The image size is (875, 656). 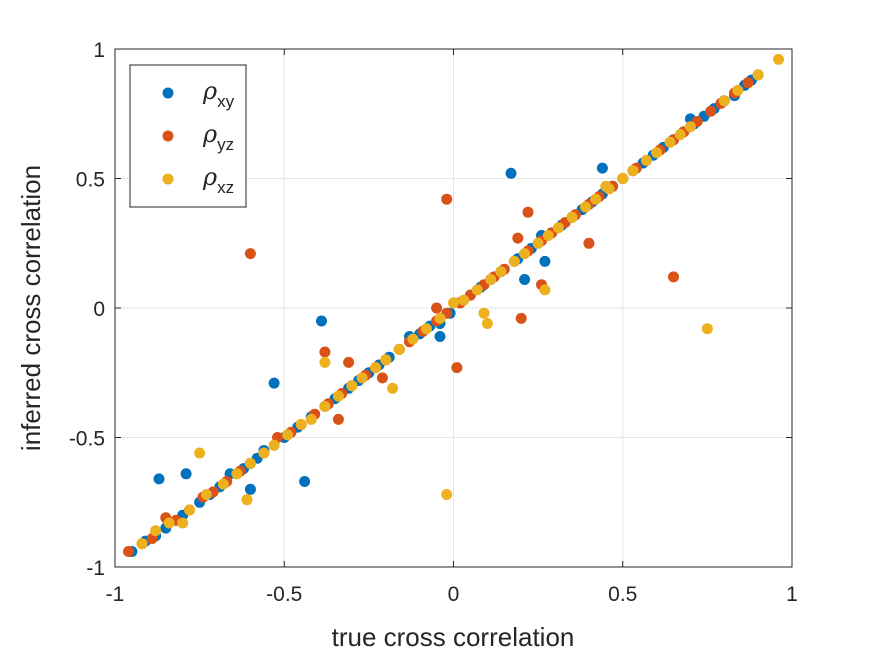 What do you see at coordinates (115, 594) in the screenshot?
I see `x-tick-label: -1` at bounding box center [115, 594].